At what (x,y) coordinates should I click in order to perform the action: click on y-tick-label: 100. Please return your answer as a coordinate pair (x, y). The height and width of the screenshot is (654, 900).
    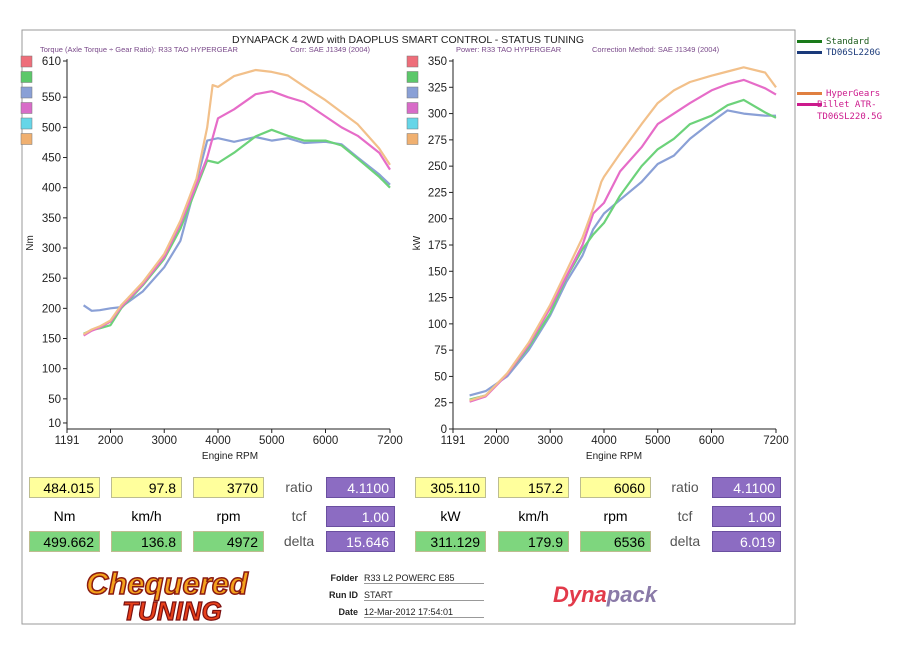
    Looking at the image, I should click on (437, 325).